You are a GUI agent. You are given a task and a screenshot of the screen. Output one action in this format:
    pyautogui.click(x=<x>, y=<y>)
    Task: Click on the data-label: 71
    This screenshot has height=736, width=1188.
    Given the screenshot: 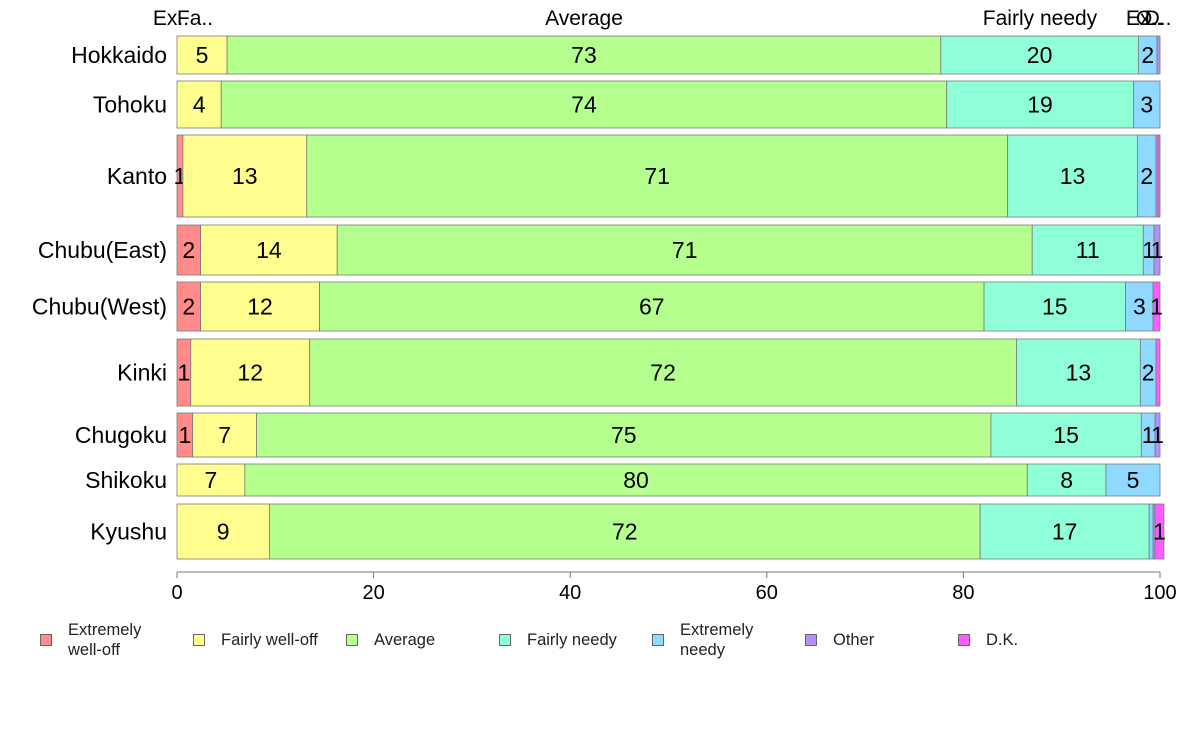 What is the action you would take?
    pyautogui.click(x=657, y=176)
    